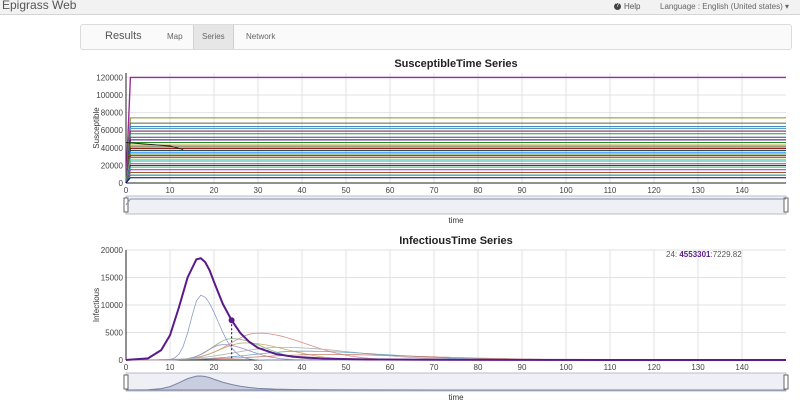  I want to click on y-axis-label: Susceptible, so click(96, 128).